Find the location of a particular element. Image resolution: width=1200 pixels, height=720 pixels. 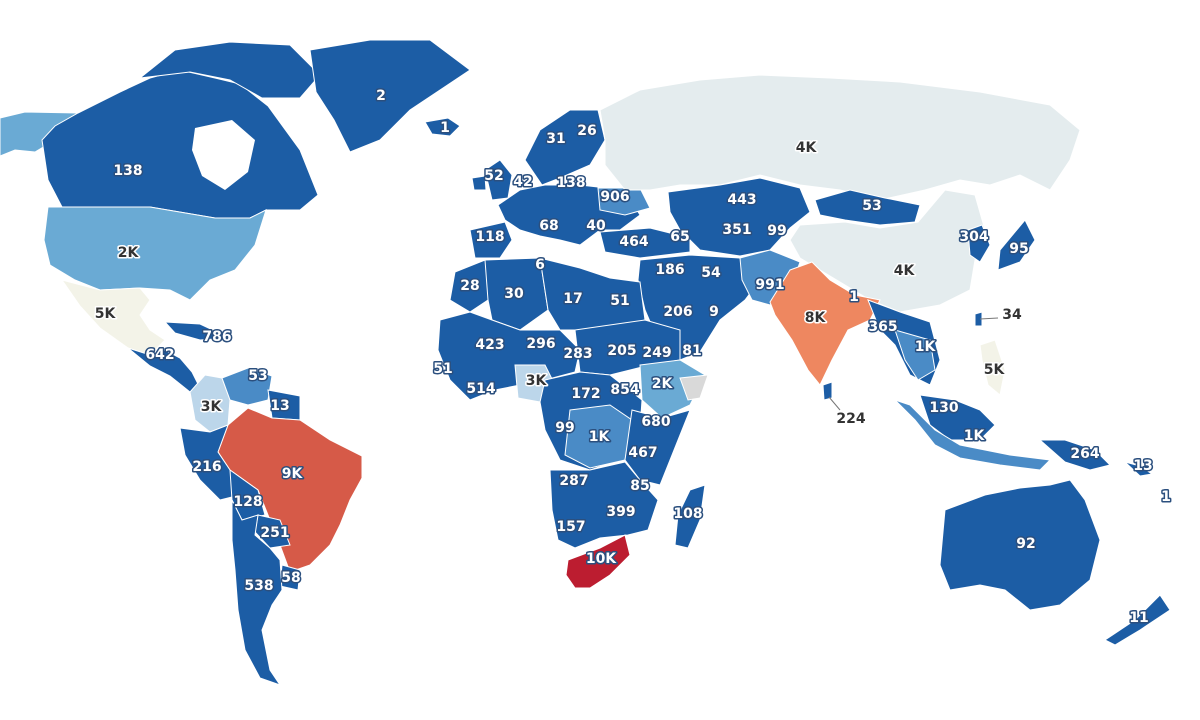

region-new-zealand is located at coordinates (1137, 620).